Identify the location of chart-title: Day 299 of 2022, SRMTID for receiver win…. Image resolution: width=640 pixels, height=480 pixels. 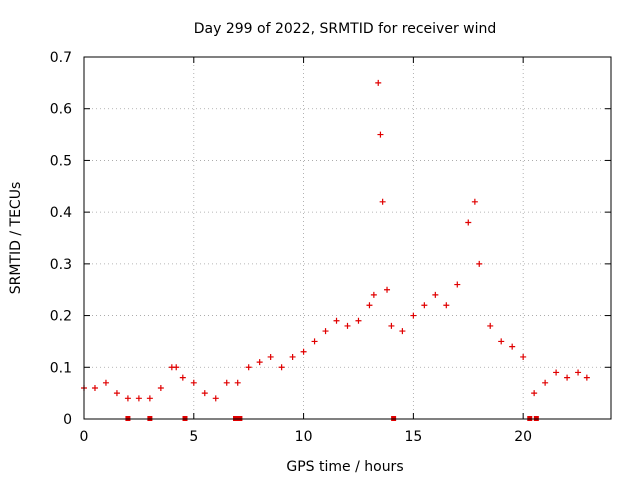
(345, 29).